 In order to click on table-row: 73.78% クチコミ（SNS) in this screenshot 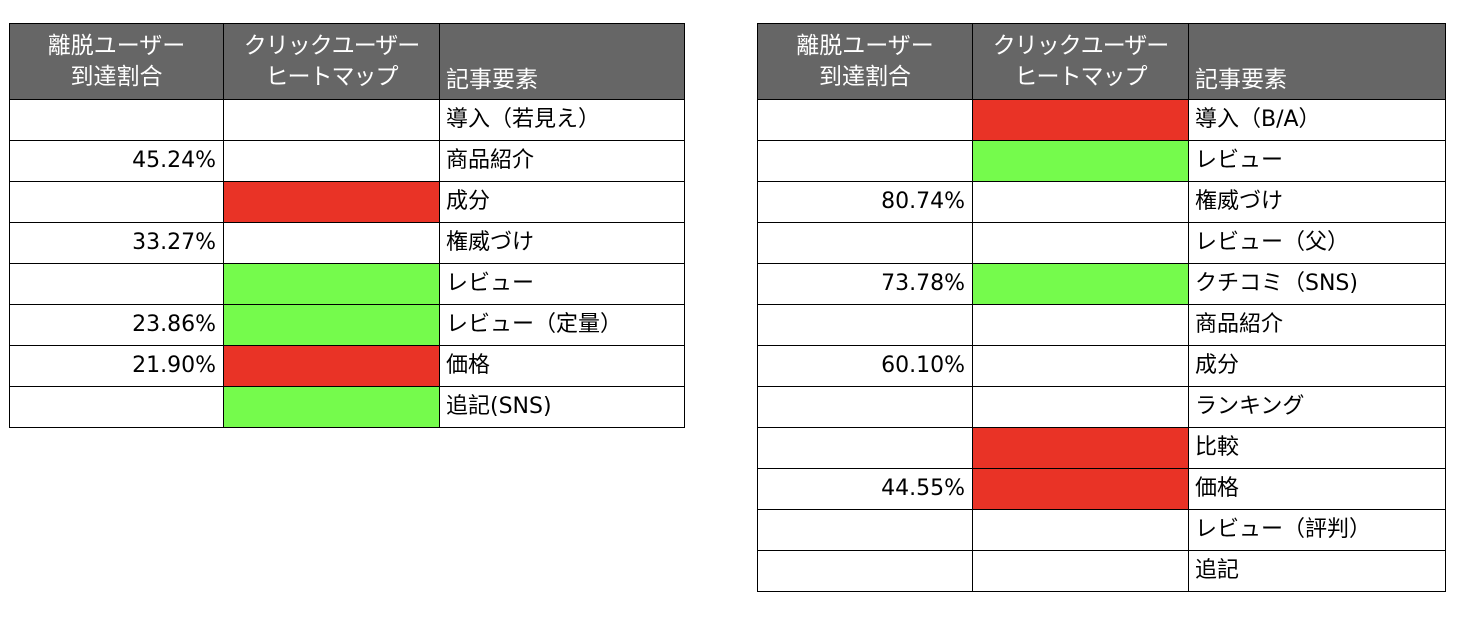, I will do `click(1101, 284)`.